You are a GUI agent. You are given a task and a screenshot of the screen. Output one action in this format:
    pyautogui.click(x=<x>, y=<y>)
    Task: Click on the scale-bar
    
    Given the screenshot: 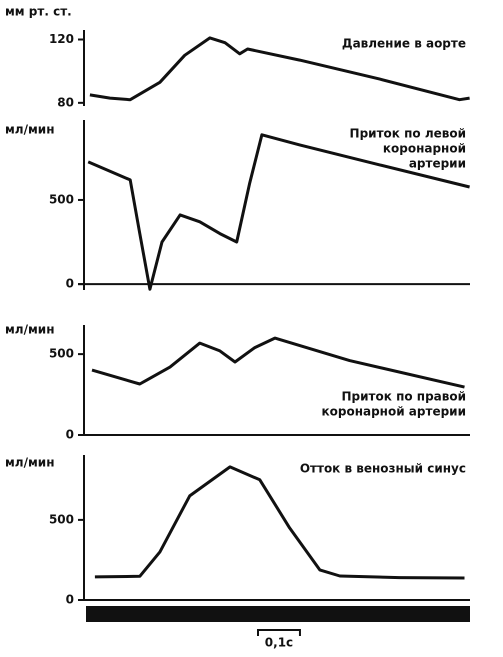 What is the action you would take?
    pyautogui.click(x=279, y=632)
    